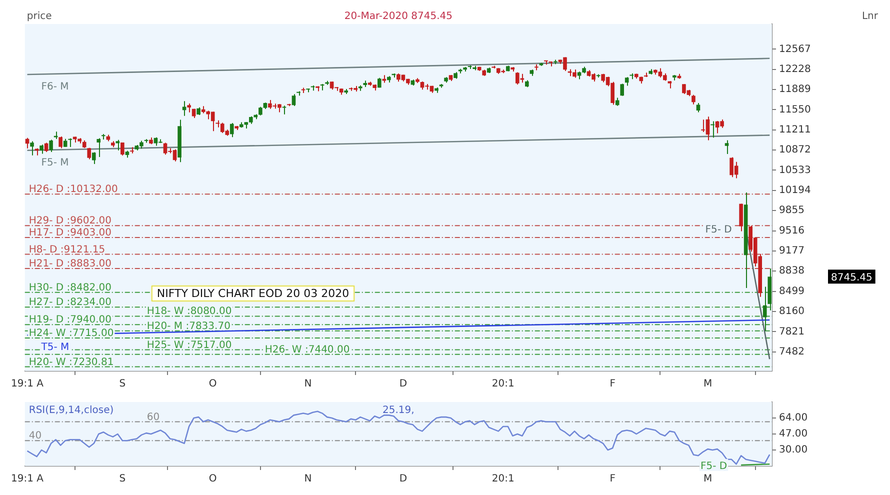 The height and width of the screenshot is (495, 890). I want to click on chart-title: 20-Mar-2020 8745.45, so click(398, 16).